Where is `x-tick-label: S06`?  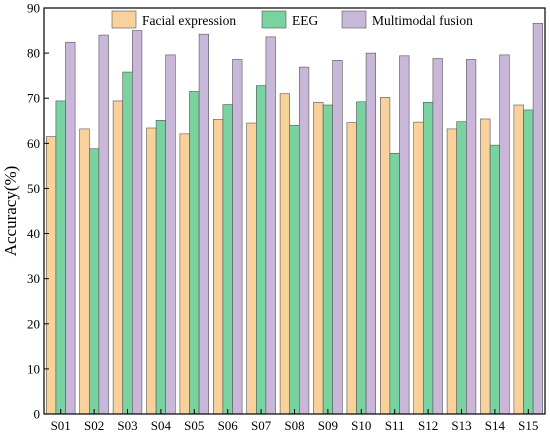
x-tick-label: S06 is located at coordinates (228, 425).